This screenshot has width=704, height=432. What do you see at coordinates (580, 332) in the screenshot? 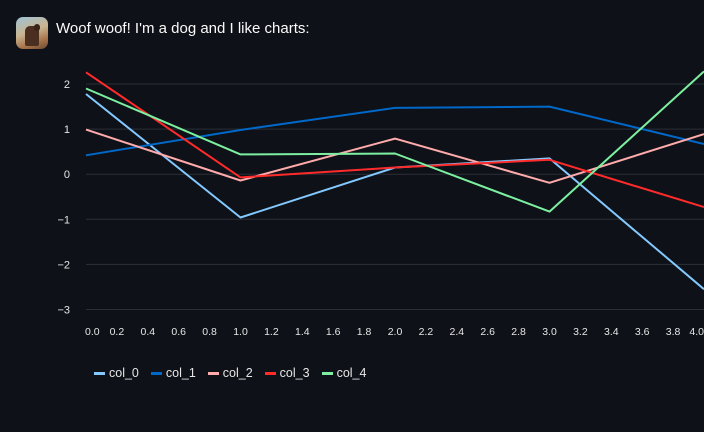
I see `x-tick-label: 3.2` at bounding box center [580, 332].